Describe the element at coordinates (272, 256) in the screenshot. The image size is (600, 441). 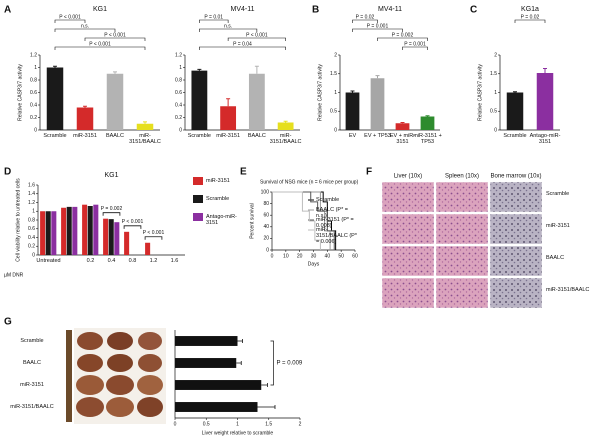
I see `x-tick-label: 0` at that location.